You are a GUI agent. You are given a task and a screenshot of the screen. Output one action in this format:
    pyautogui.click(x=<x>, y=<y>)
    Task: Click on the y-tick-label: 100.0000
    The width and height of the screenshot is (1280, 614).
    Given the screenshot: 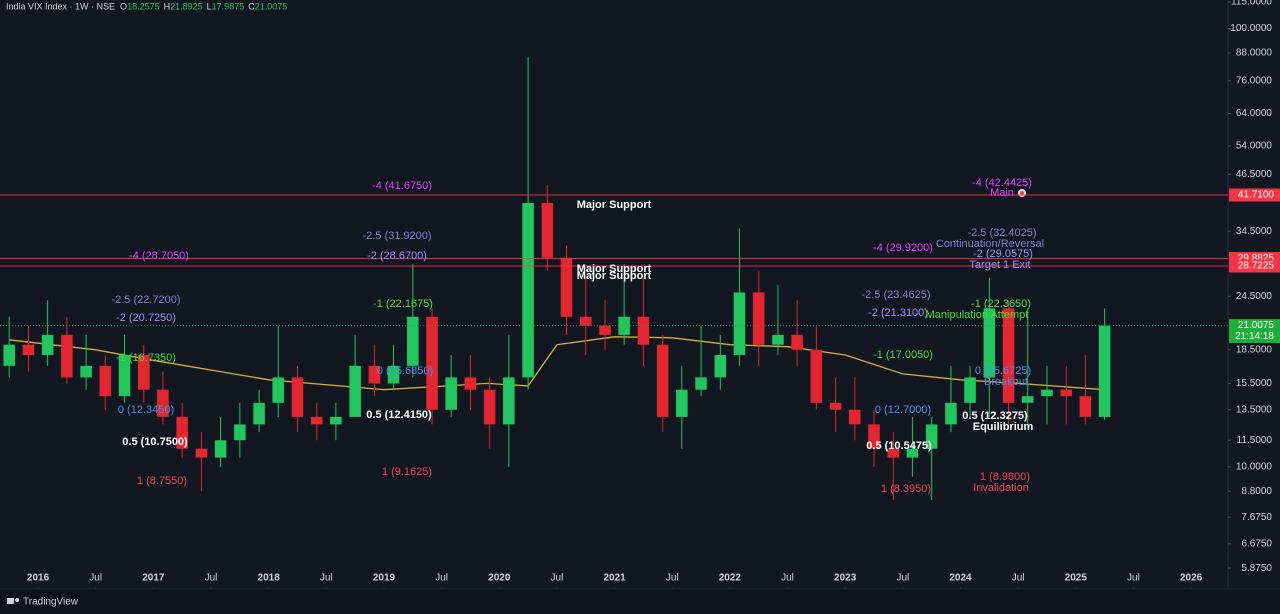 What is the action you would take?
    pyautogui.click(x=1251, y=28)
    